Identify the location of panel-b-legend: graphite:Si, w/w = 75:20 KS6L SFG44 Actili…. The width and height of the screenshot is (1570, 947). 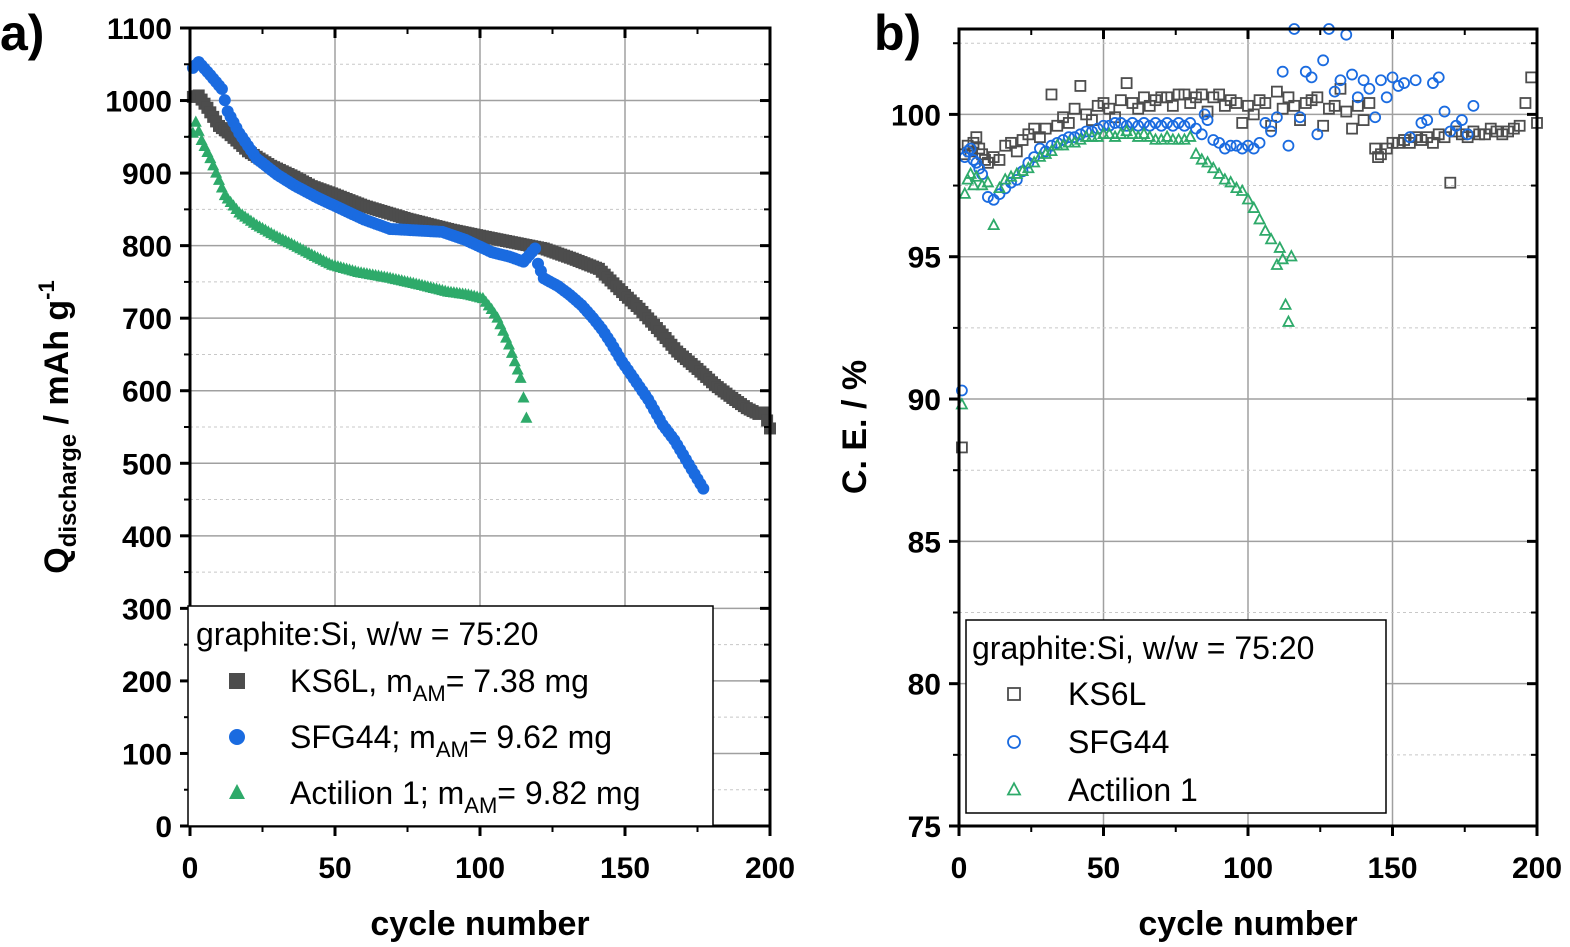
(1176, 716).